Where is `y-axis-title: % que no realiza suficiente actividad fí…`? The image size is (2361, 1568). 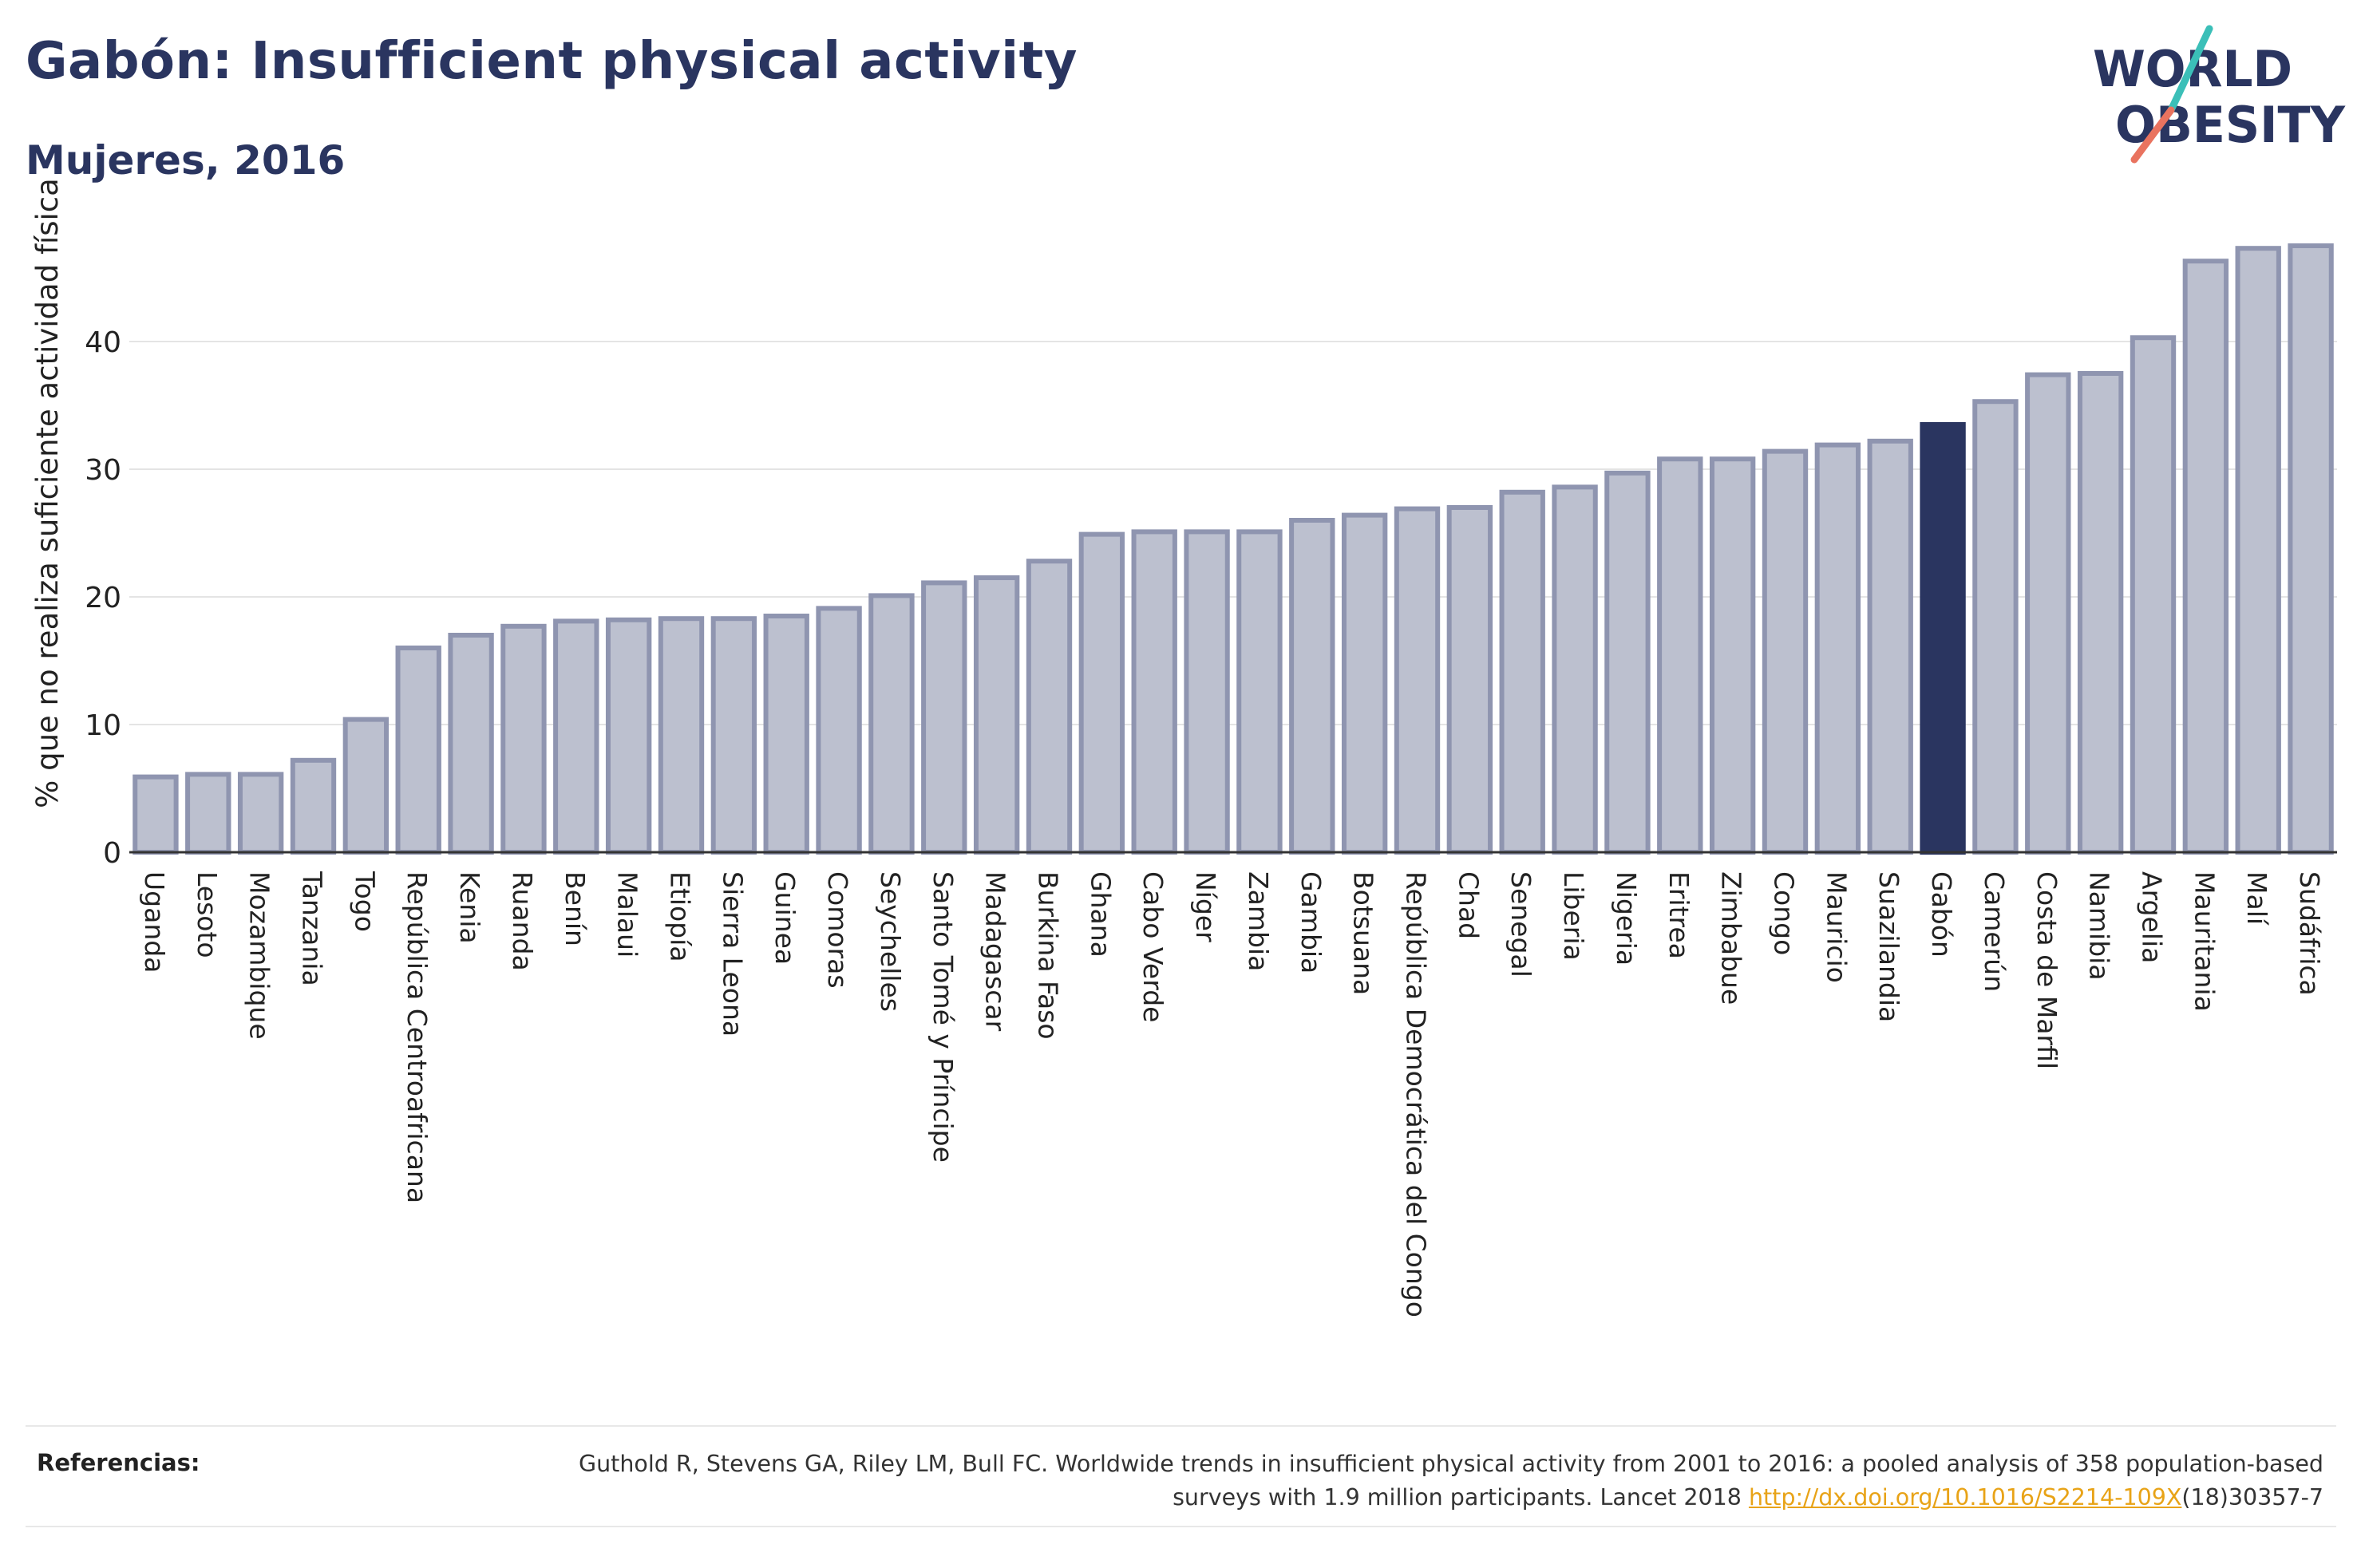 y-axis-title: % que no realiza suficiente actividad fí… is located at coordinates (47, 493).